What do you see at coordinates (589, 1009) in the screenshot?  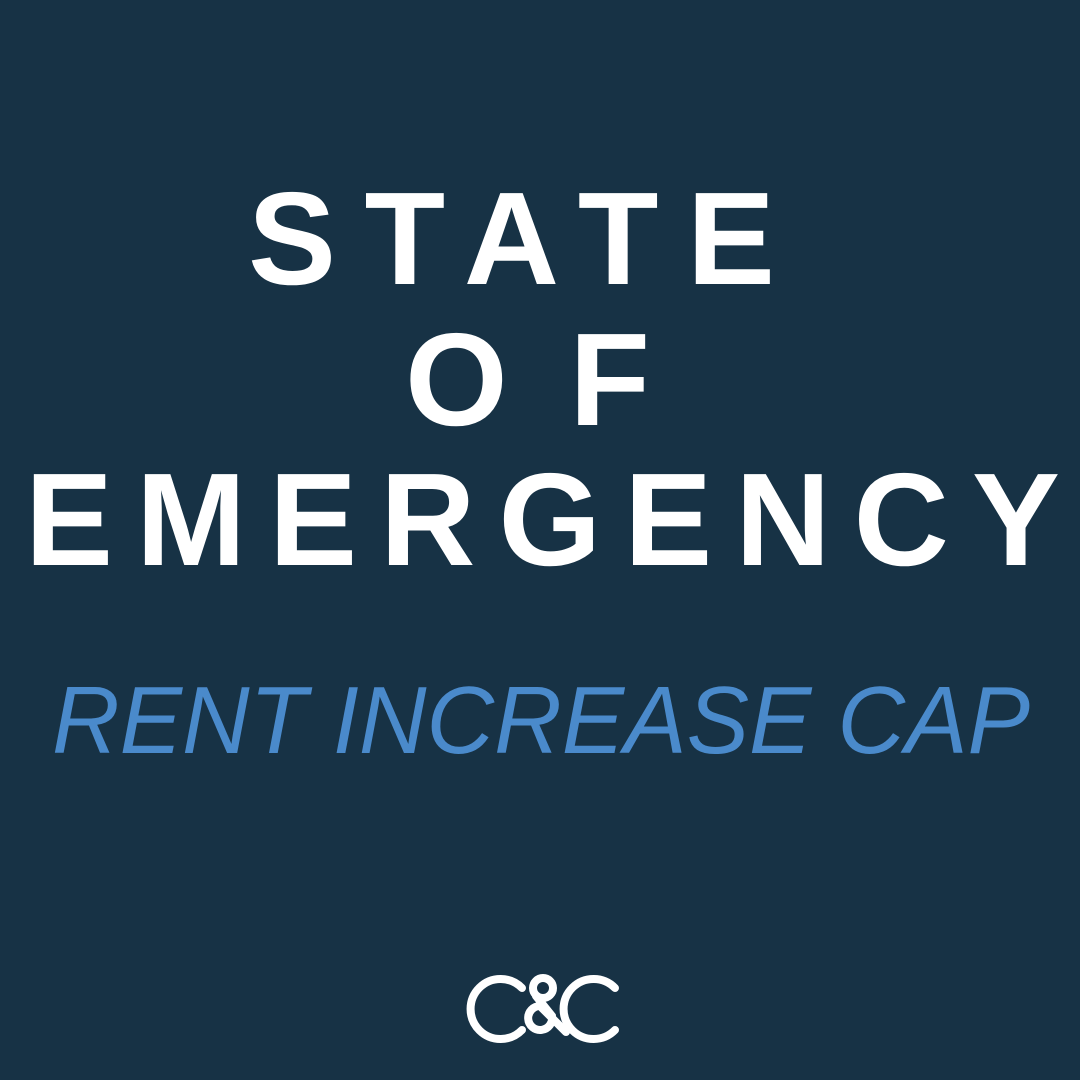 I see `logo-letter-c-right` at bounding box center [589, 1009].